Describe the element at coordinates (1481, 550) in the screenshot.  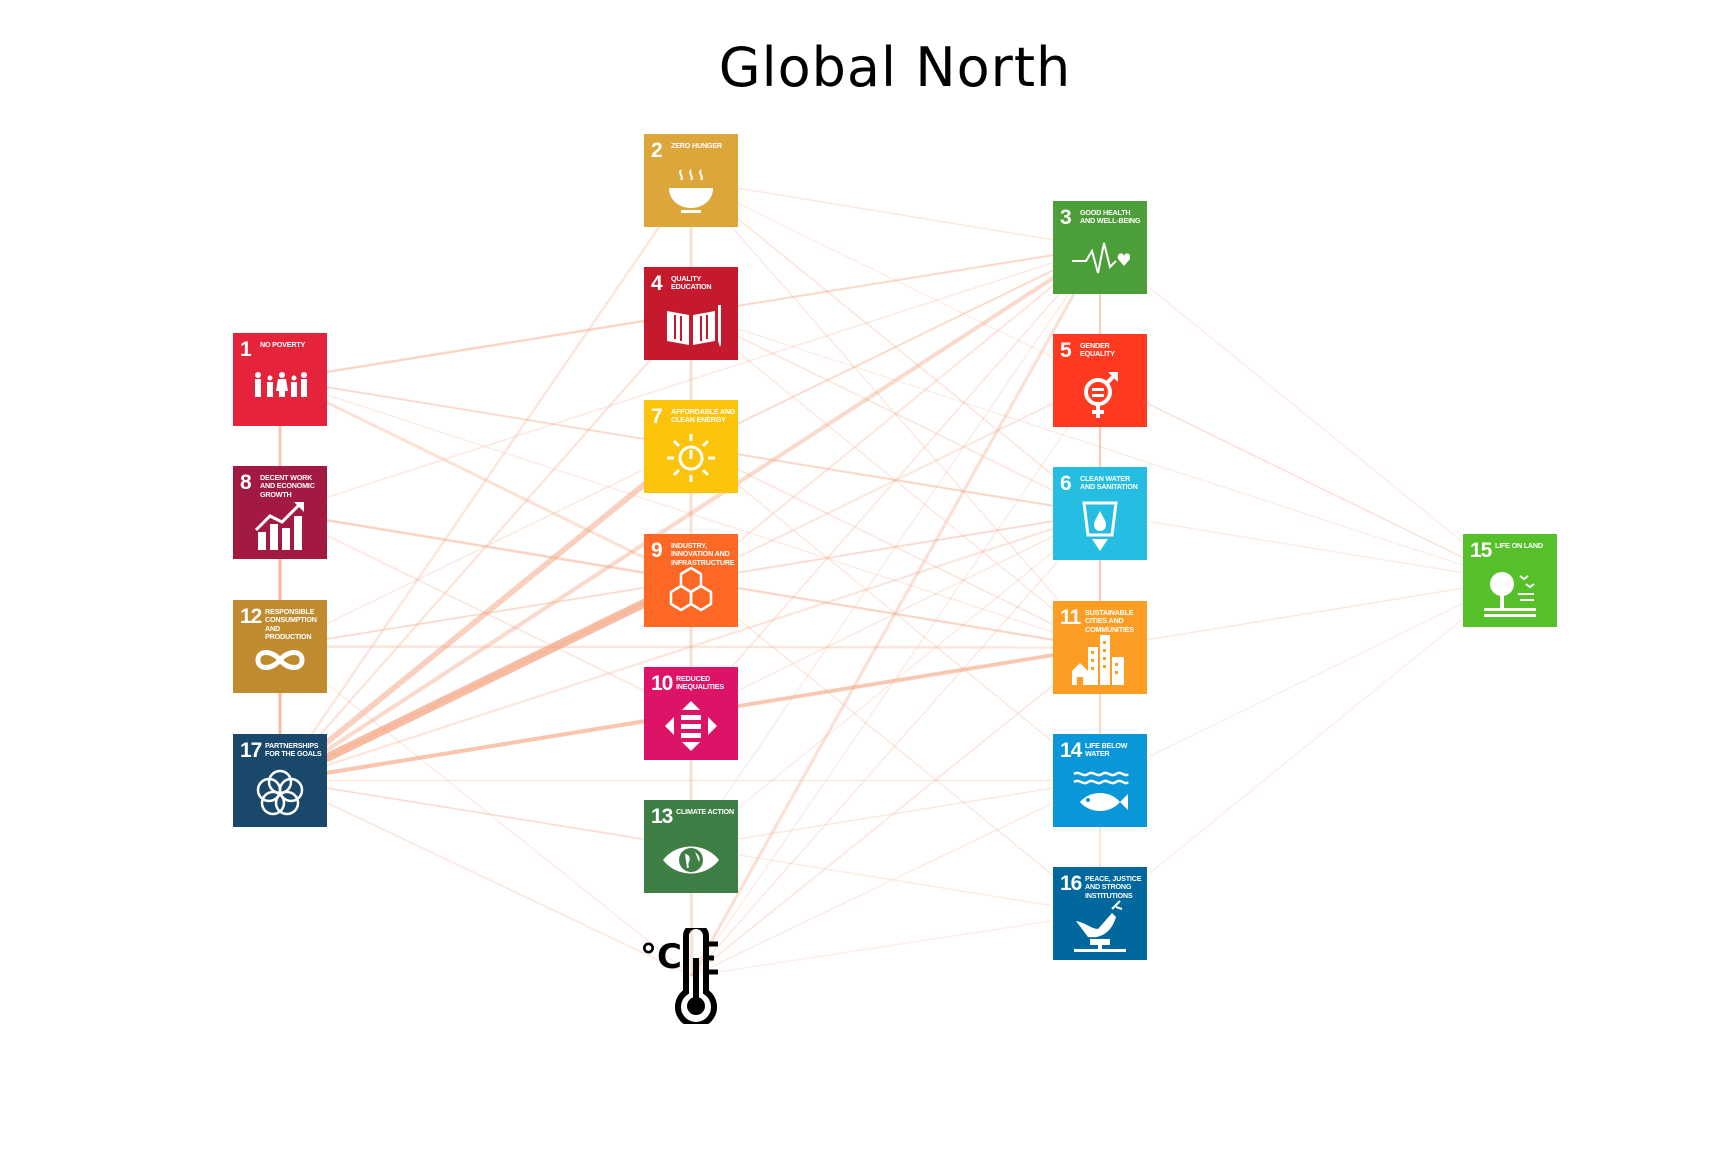
I see `goal-number: 15` at that location.